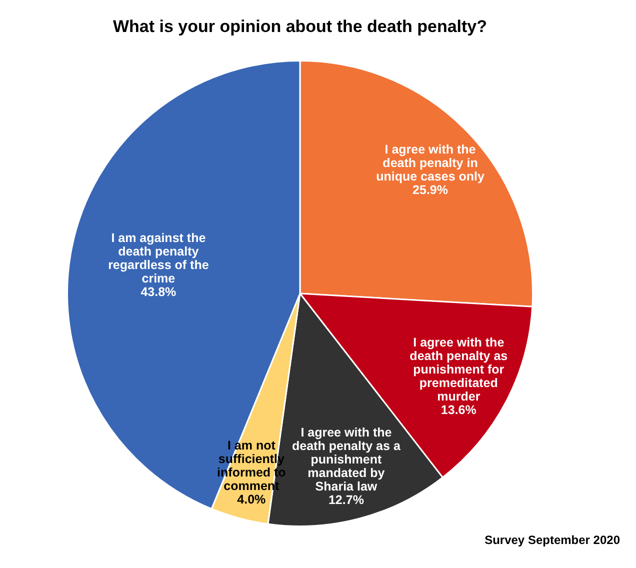  What do you see at coordinates (300, 26) in the screenshot?
I see `chart-title: What is your opinion about the death penalty?` at bounding box center [300, 26].